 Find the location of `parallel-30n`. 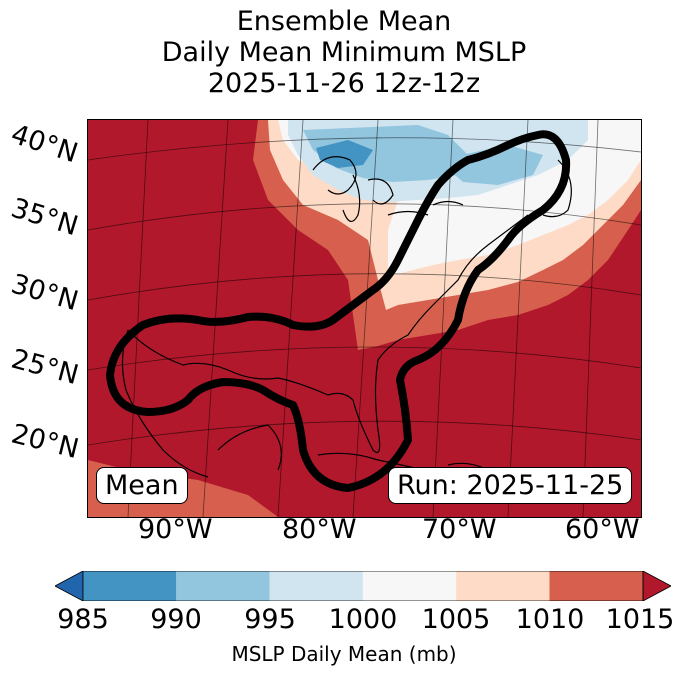

parallel-30n is located at coordinates (364, 287).